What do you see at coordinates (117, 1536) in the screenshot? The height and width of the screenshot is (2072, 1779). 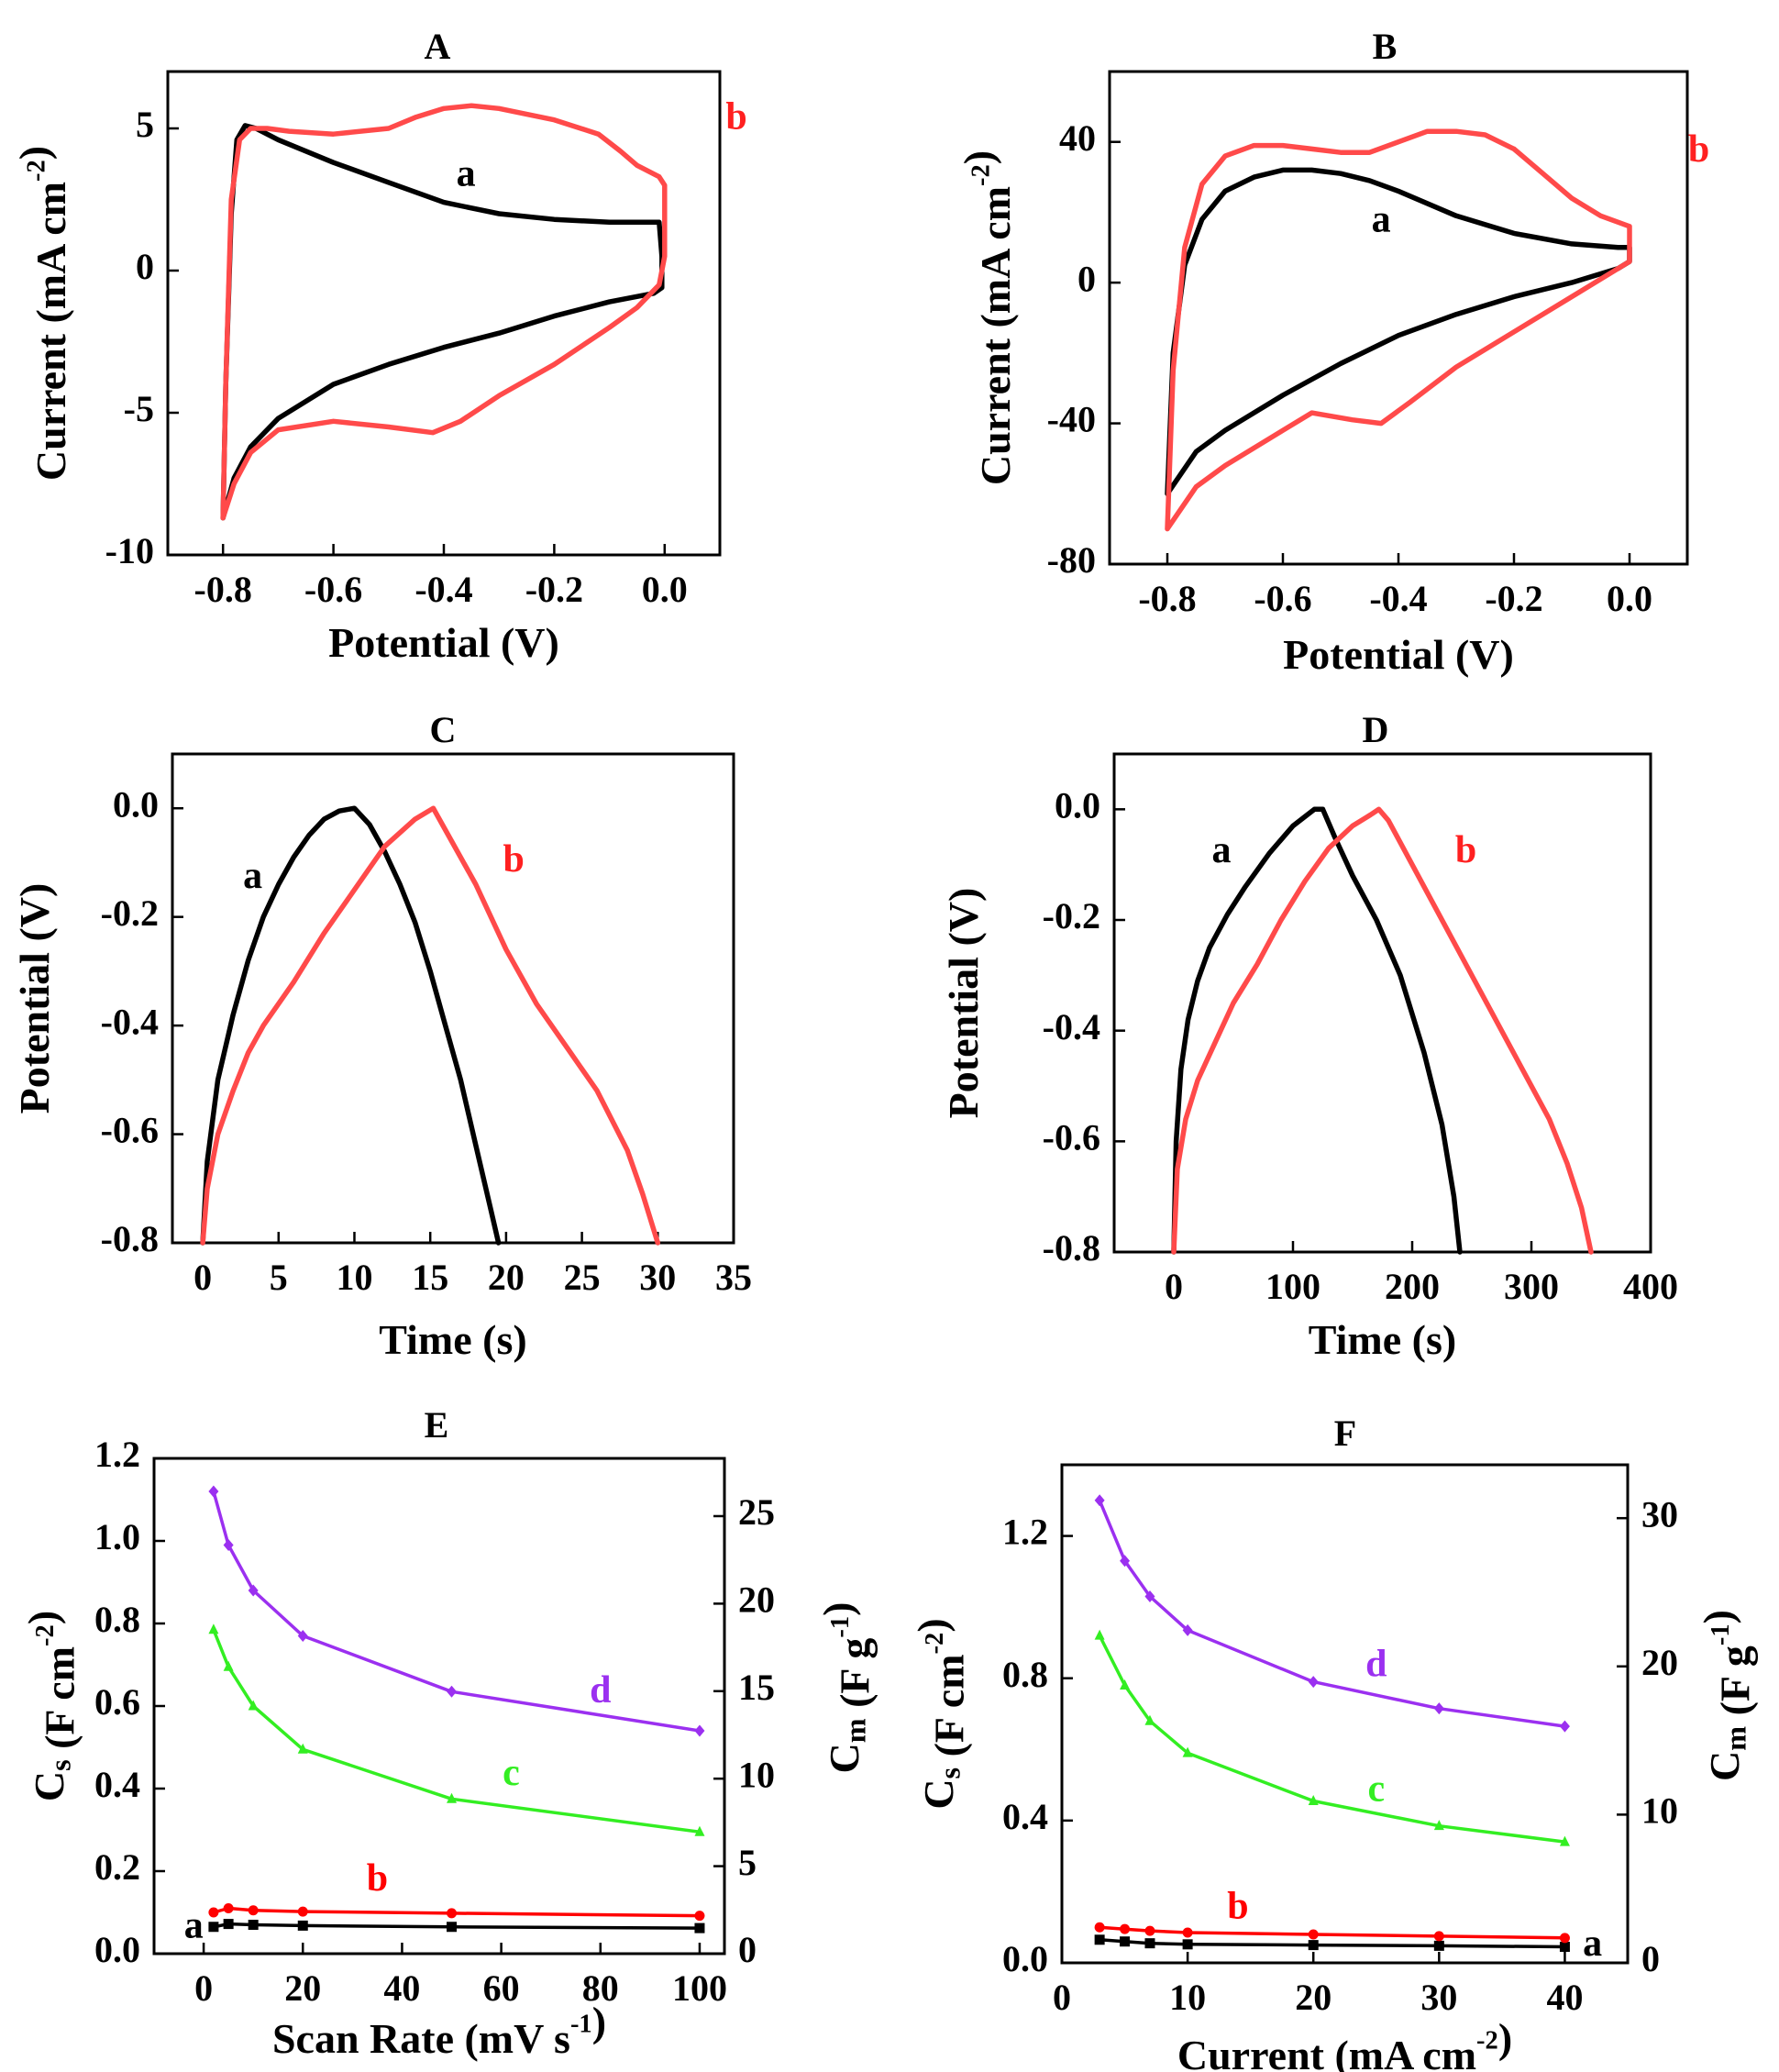 I see `y-tick-label: 1.0` at bounding box center [117, 1536].